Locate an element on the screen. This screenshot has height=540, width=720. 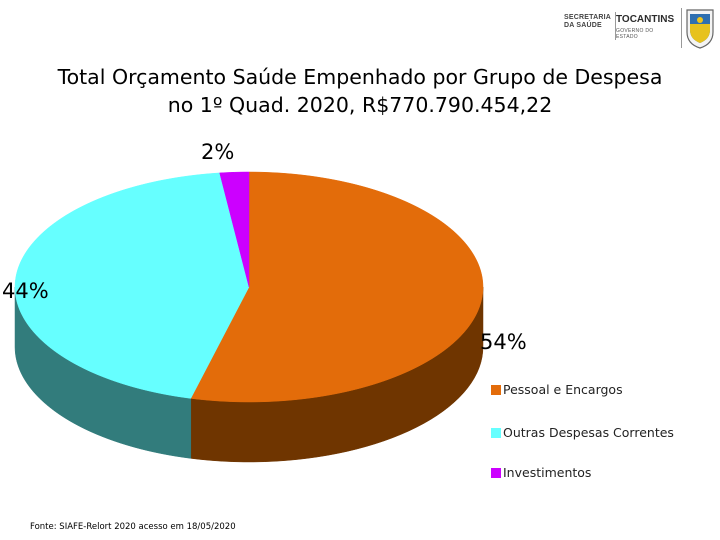
chart-title-line2: no 1º Quad. 2020, R$770.790.454,22 is located at coordinates (360, 105).